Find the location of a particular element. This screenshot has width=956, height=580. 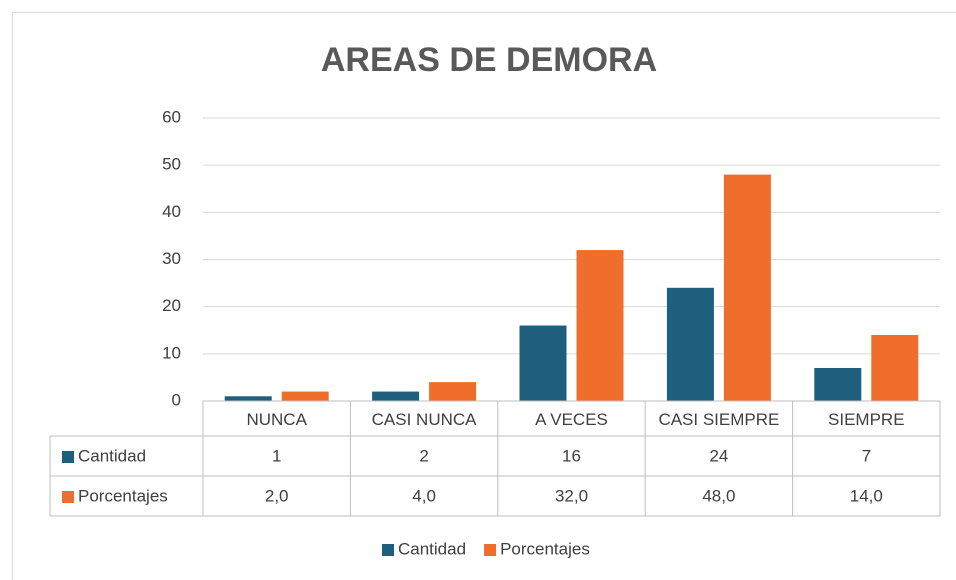

table-cell: 2 is located at coordinates (423, 455).